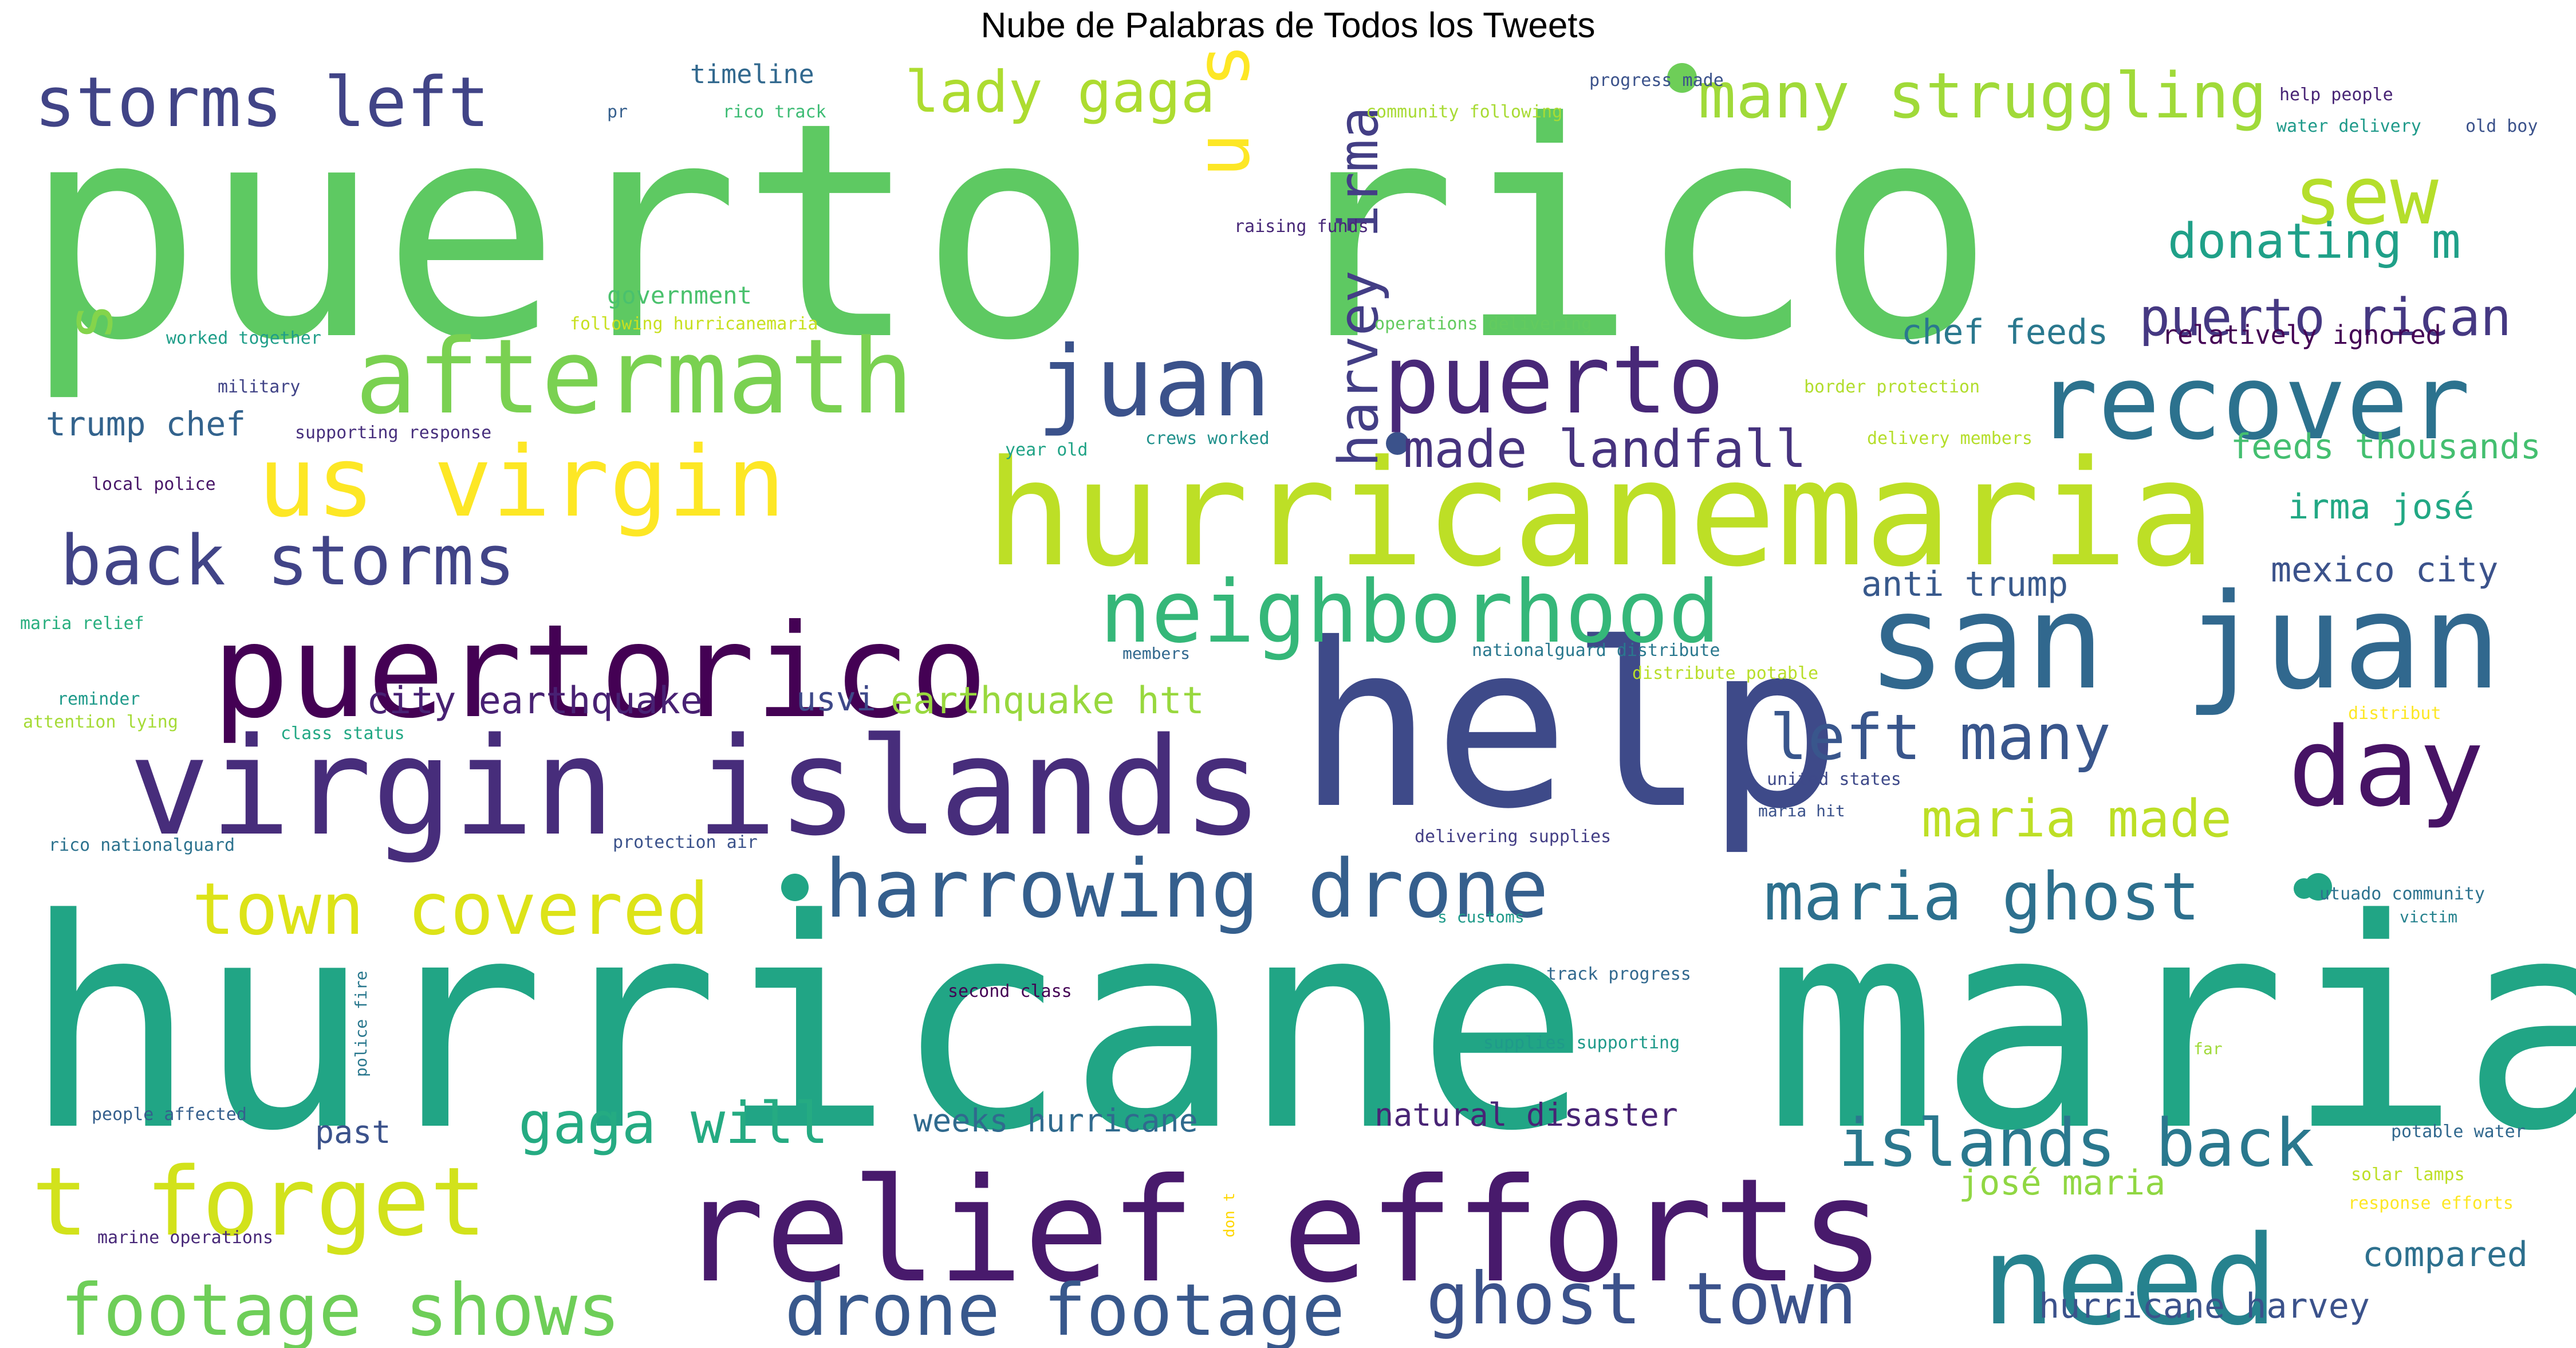  Describe the element at coordinates (1619, 974) in the screenshot. I see `word-track-progress: track progress` at that location.